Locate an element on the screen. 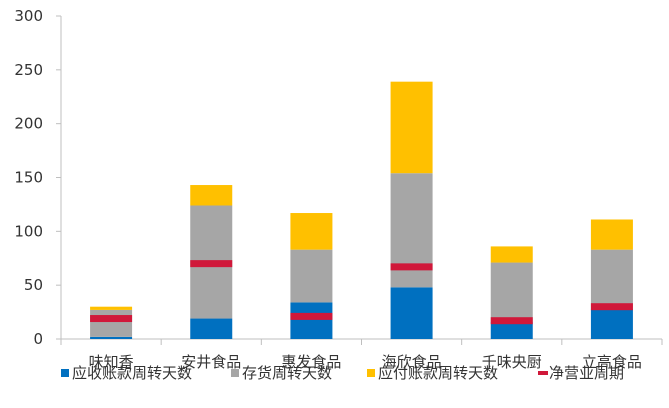 Image resolution: width=669 pixels, height=408 pixels. x-category-label: 千味央厨 is located at coordinates (512, 362).